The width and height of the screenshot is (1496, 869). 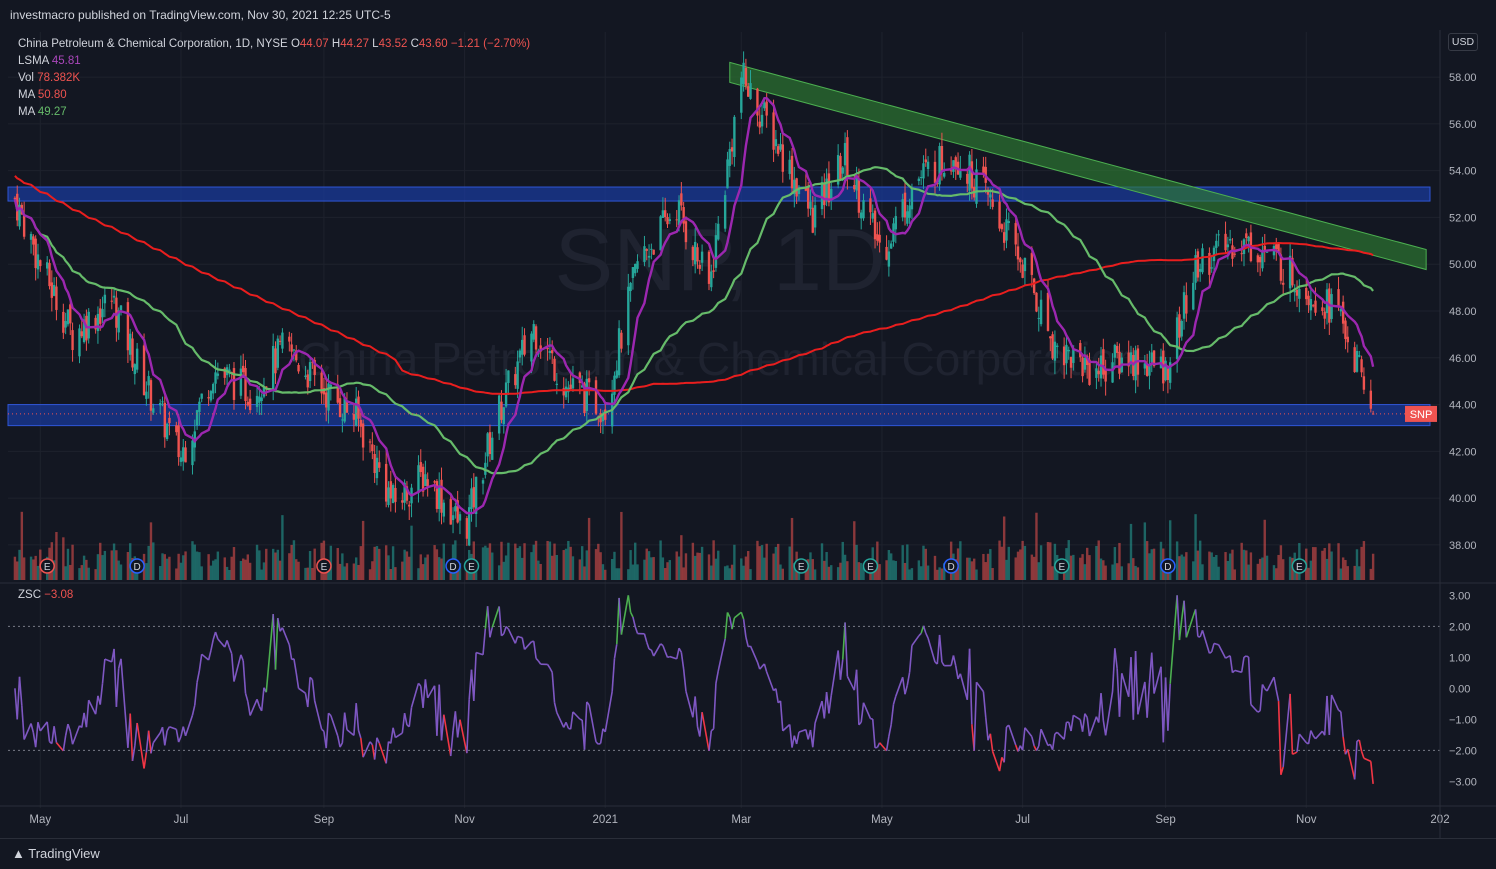 I want to click on zsc-tick-label: 2.00, so click(x=1459, y=627).